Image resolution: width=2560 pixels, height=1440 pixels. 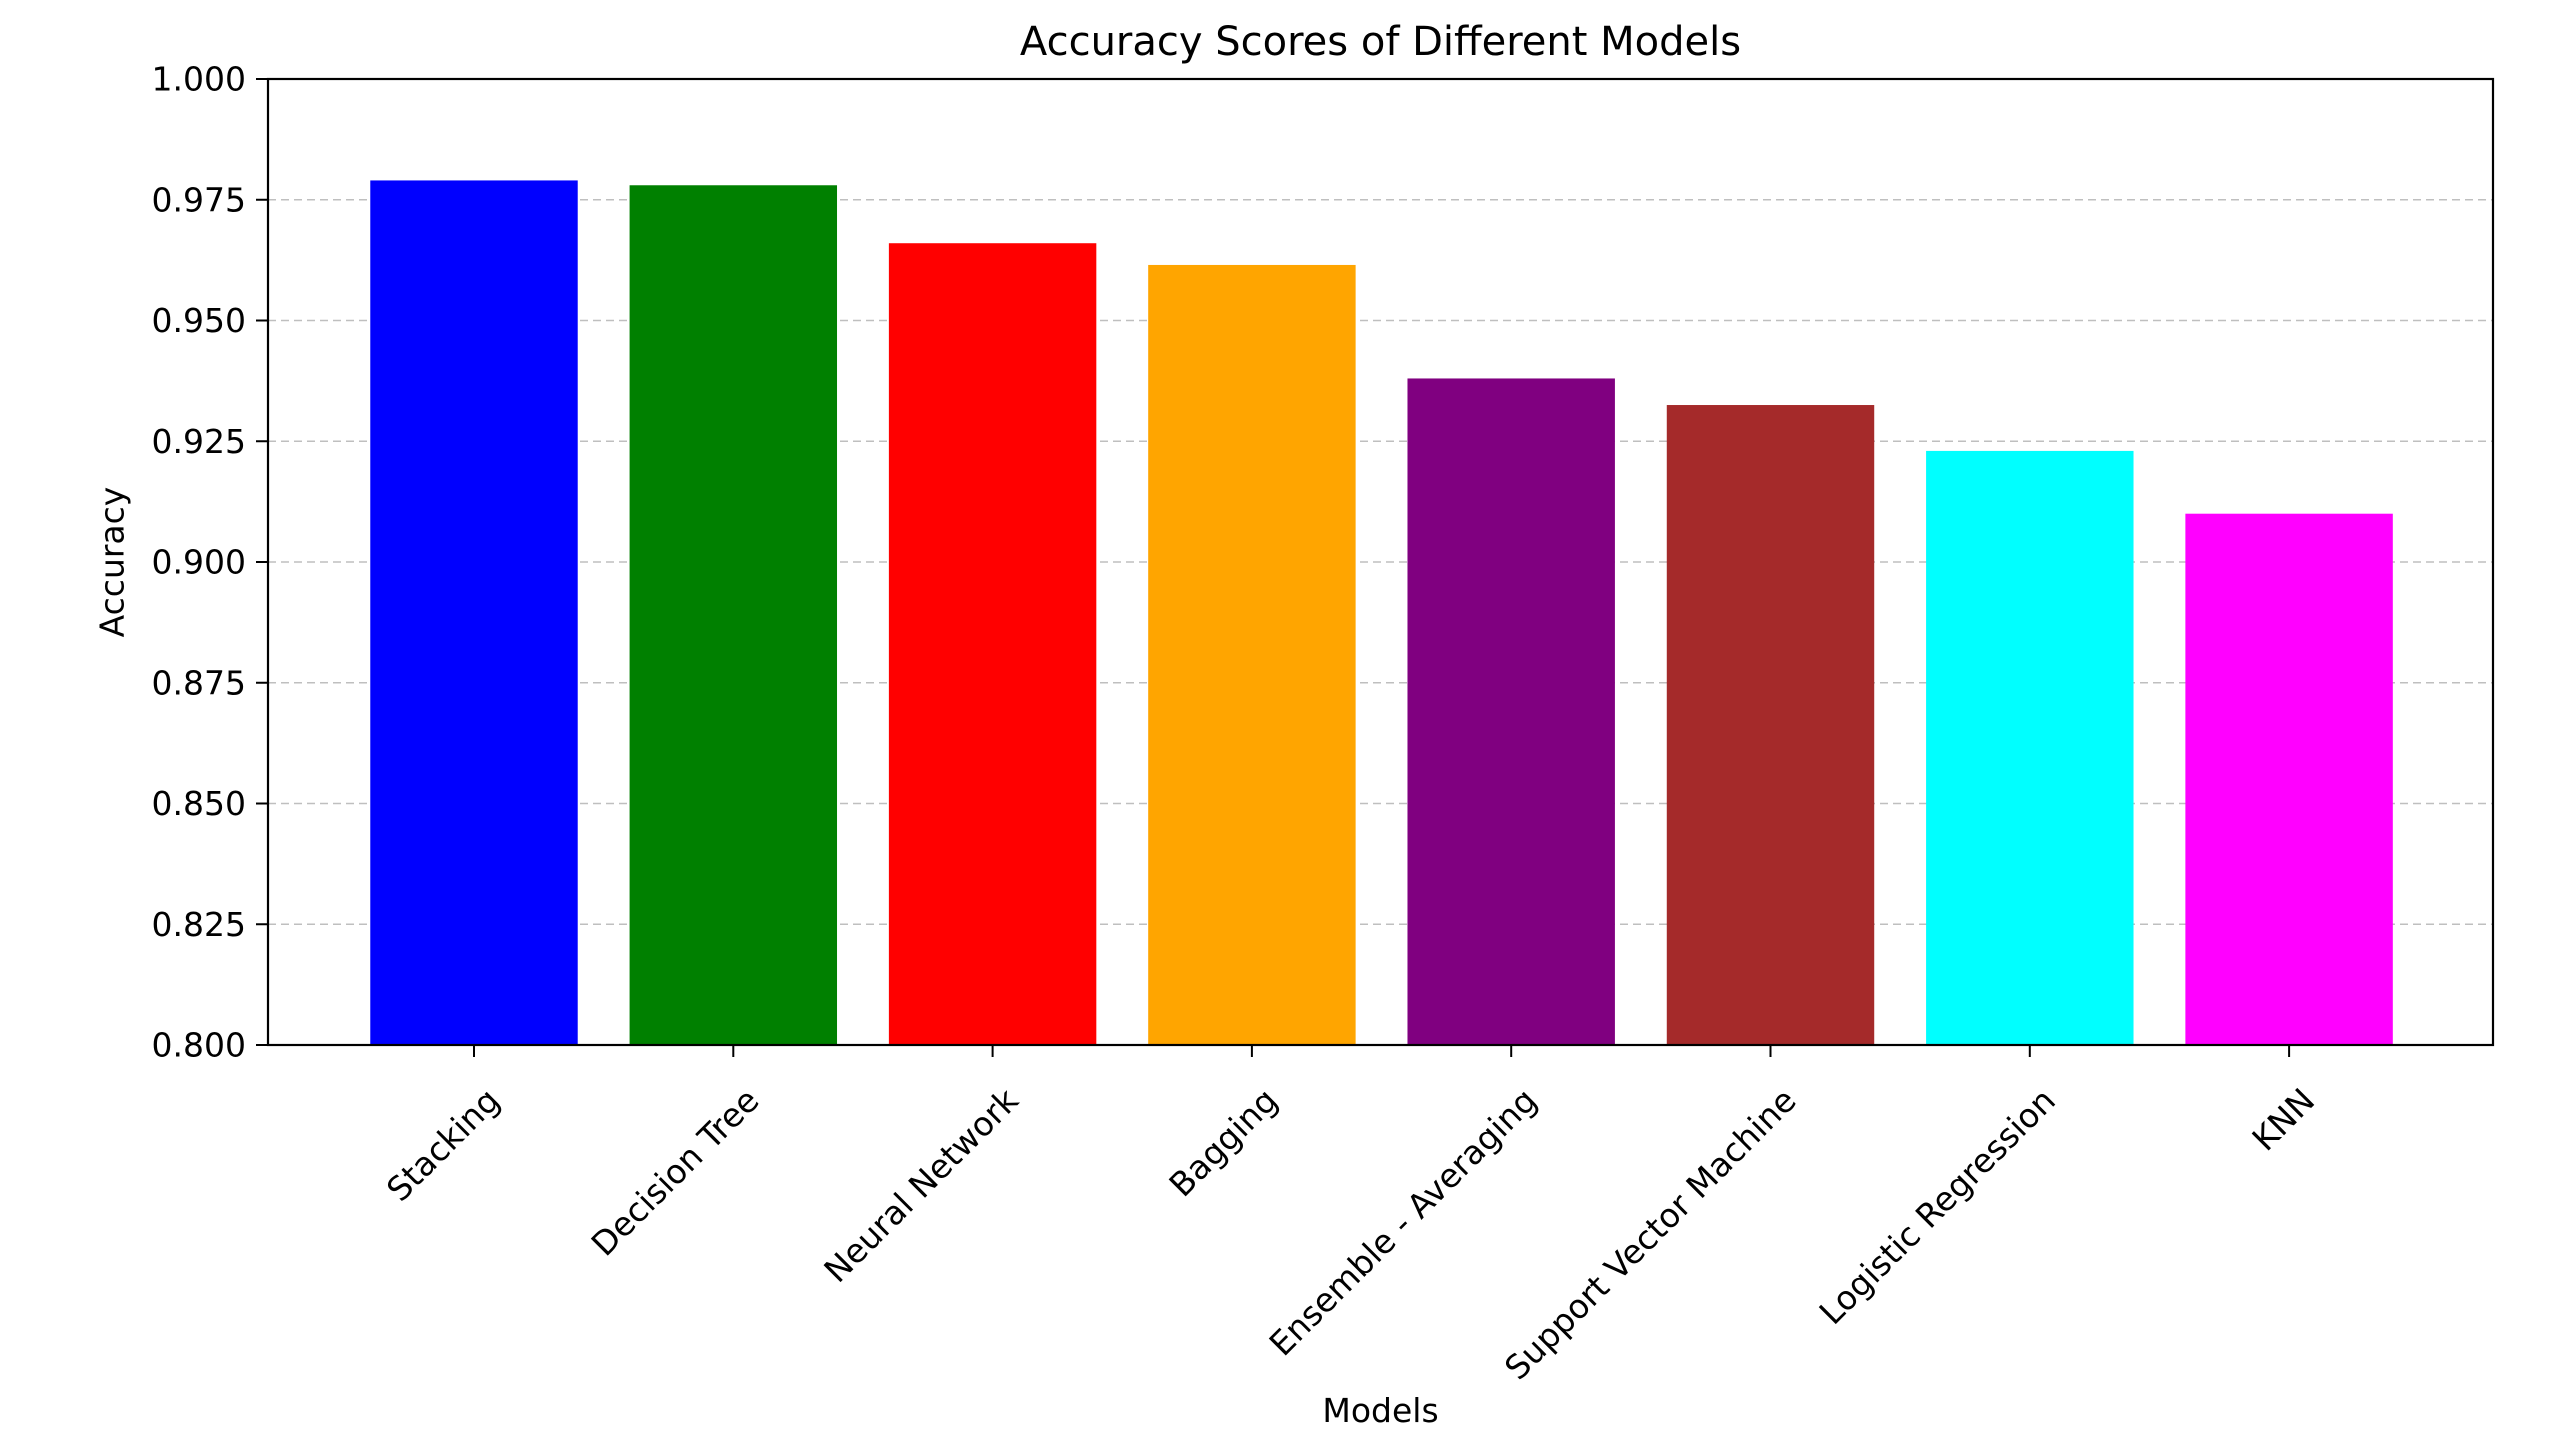 I want to click on x-tick-label: Bagging, so click(x=1223, y=1143).